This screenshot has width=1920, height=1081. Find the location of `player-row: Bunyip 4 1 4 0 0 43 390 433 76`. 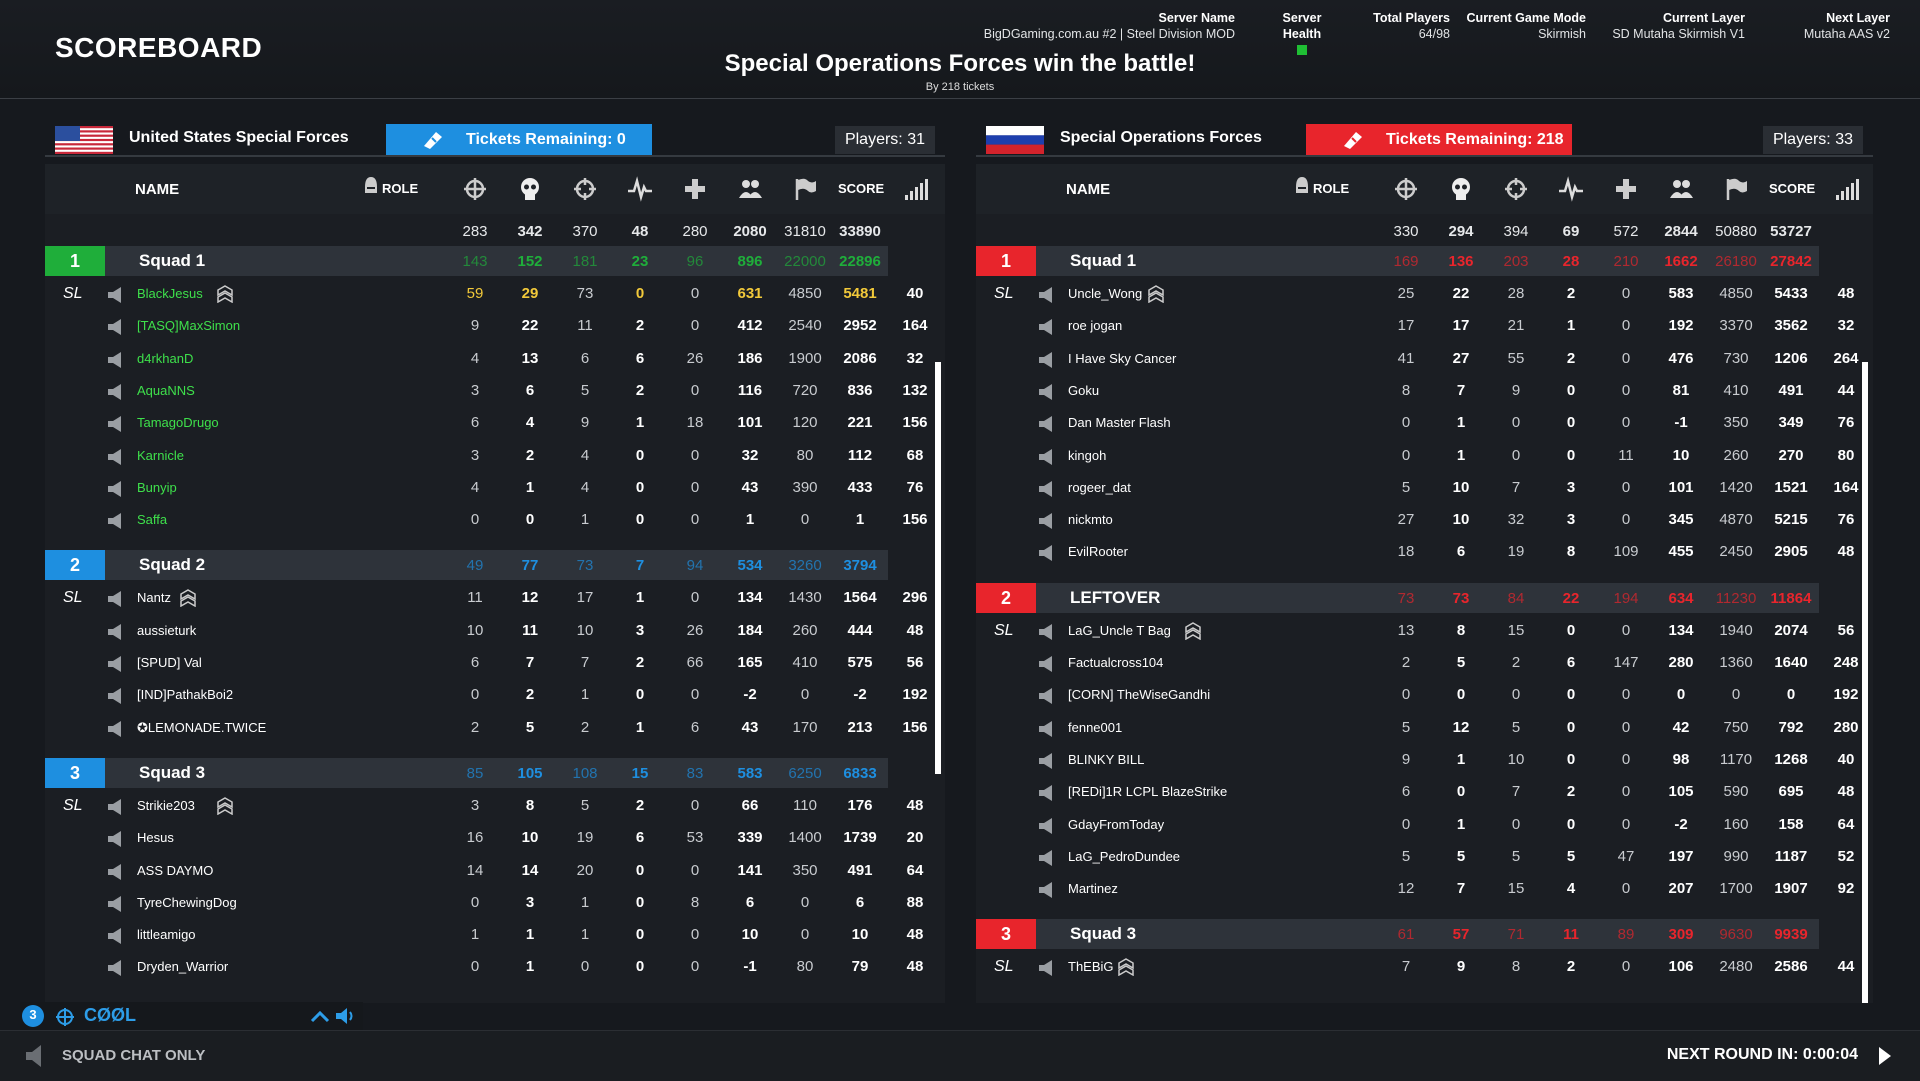

player-row: Bunyip 4 1 4 0 0 43 390 433 76 is located at coordinates (487, 488).